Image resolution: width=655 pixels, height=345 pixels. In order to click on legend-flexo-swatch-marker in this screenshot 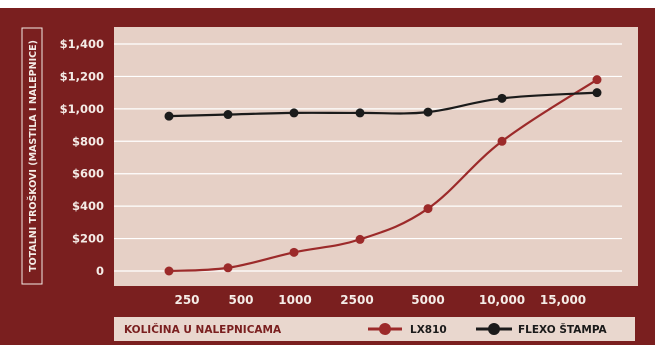, I will do `click(494, 329)`.